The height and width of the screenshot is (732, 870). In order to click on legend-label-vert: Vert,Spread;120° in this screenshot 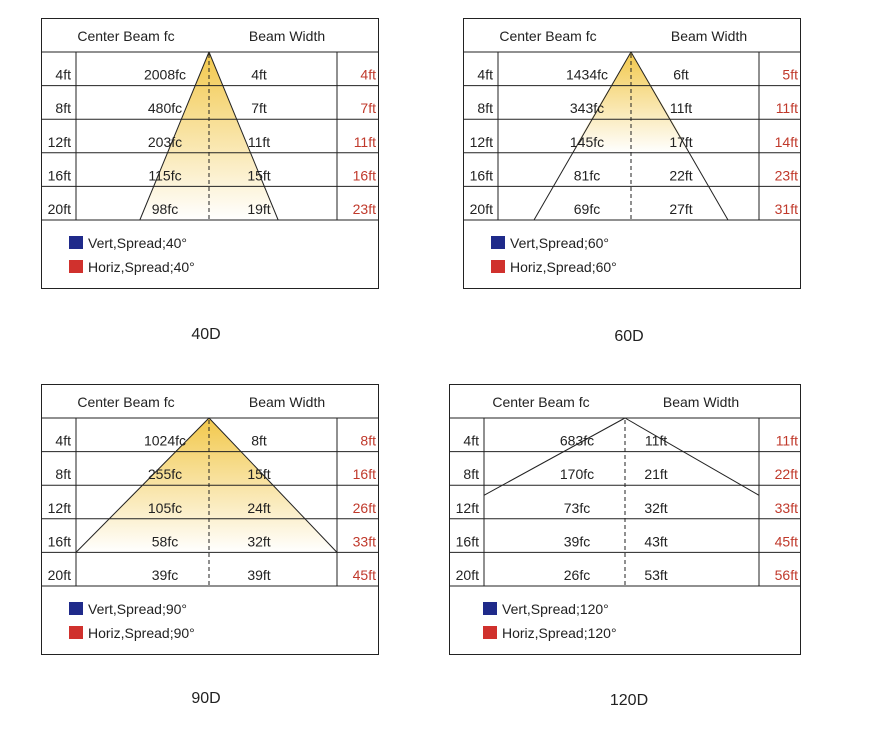, I will do `click(555, 609)`.